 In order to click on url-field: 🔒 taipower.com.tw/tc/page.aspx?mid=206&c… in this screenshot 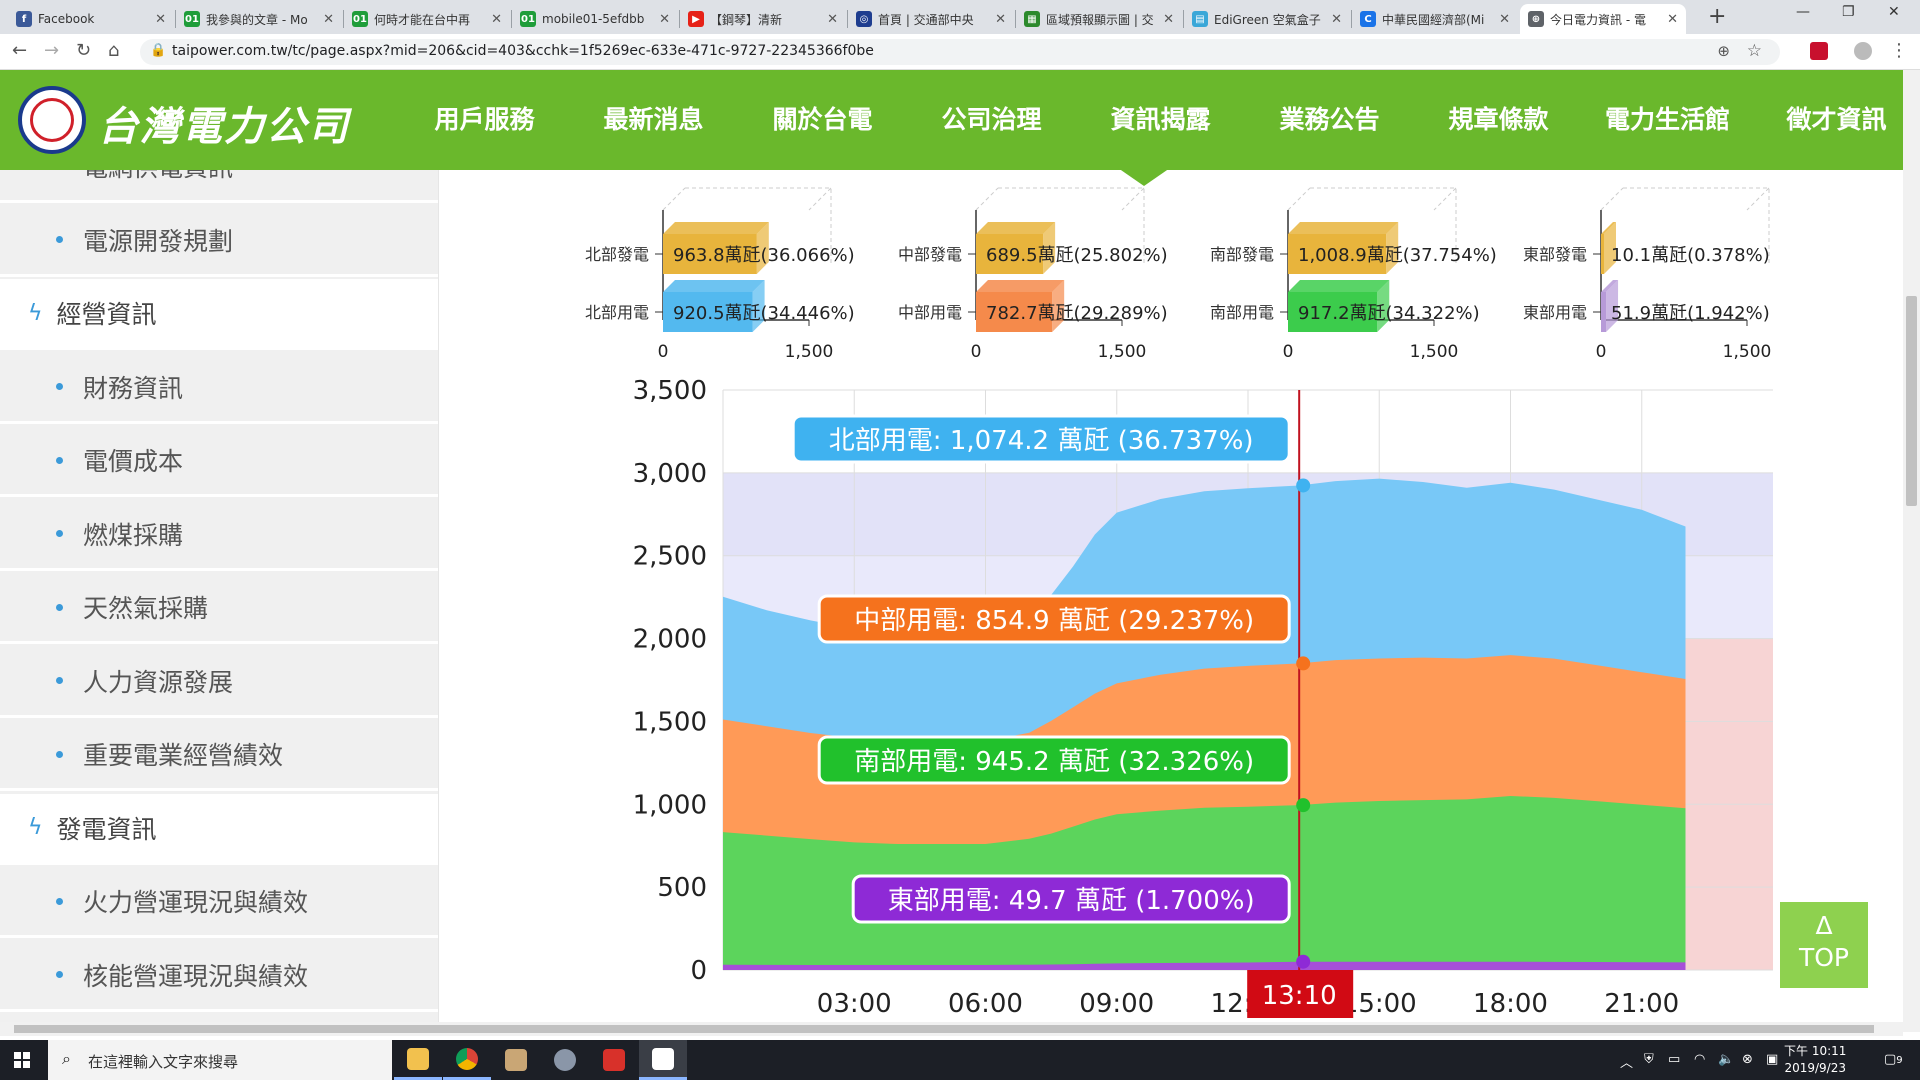, I will do `click(960, 52)`.